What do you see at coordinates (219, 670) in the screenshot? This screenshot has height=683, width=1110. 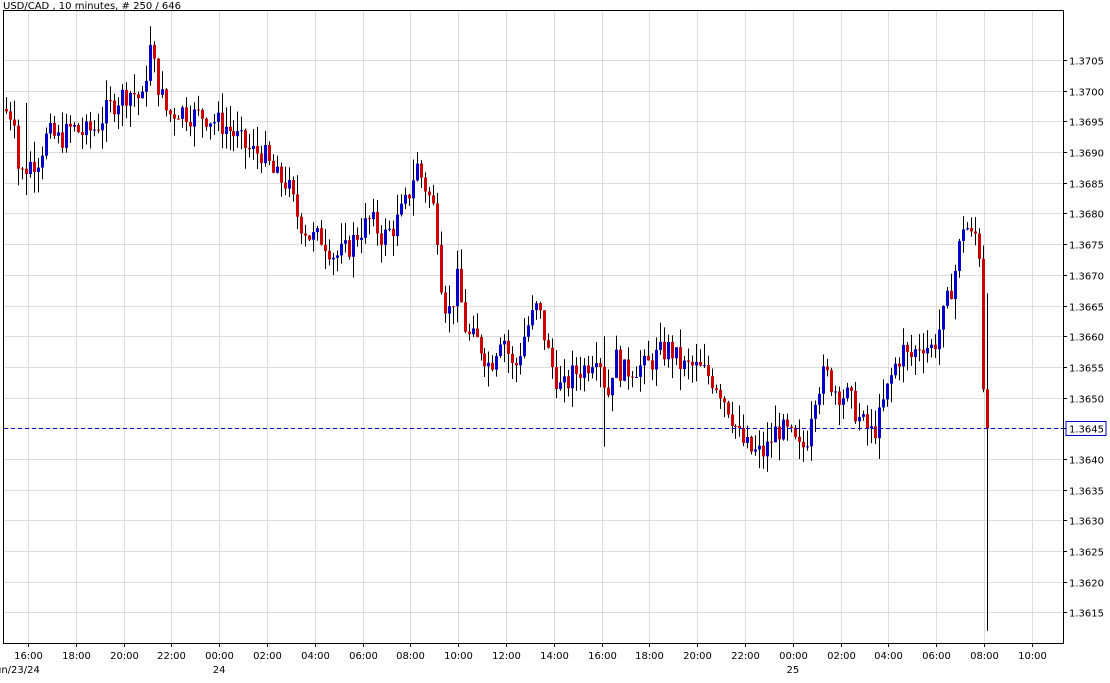 I see `date-label: 24` at bounding box center [219, 670].